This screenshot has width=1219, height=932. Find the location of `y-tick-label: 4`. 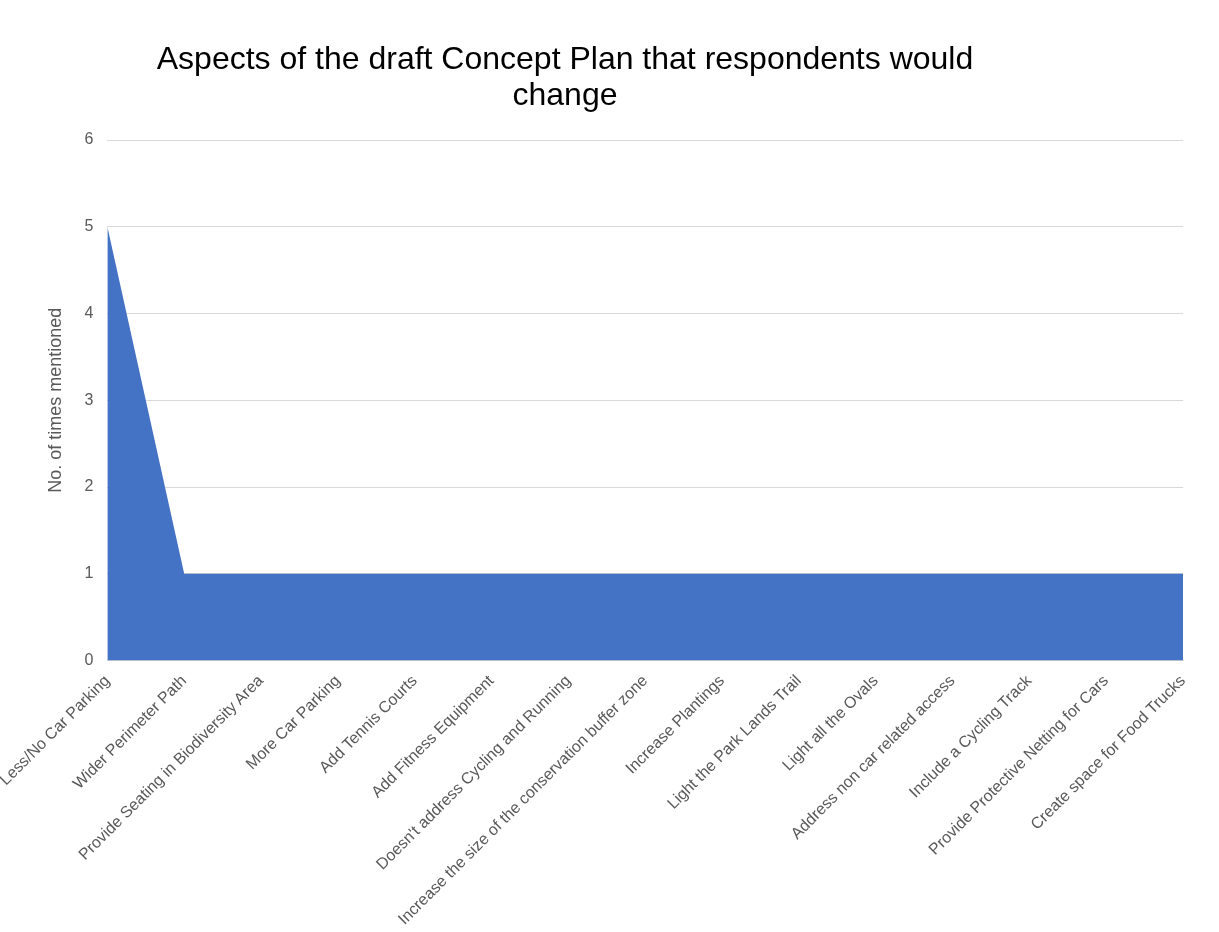

y-tick-label: 4 is located at coordinates (89, 312).